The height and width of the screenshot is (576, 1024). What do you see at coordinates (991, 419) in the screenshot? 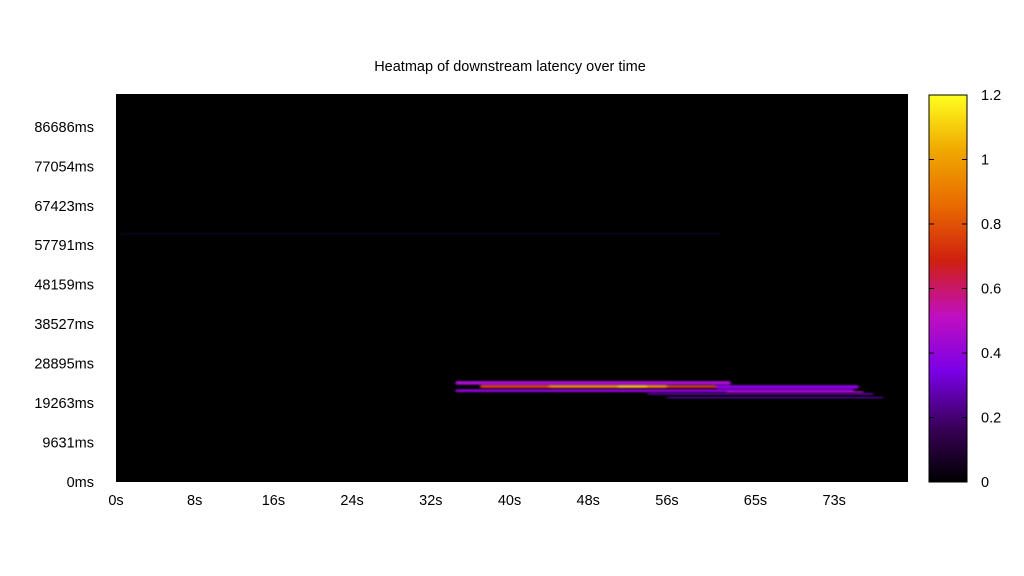
I see `colorbar-tick-label: 0.2` at bounding box center [991, 419].